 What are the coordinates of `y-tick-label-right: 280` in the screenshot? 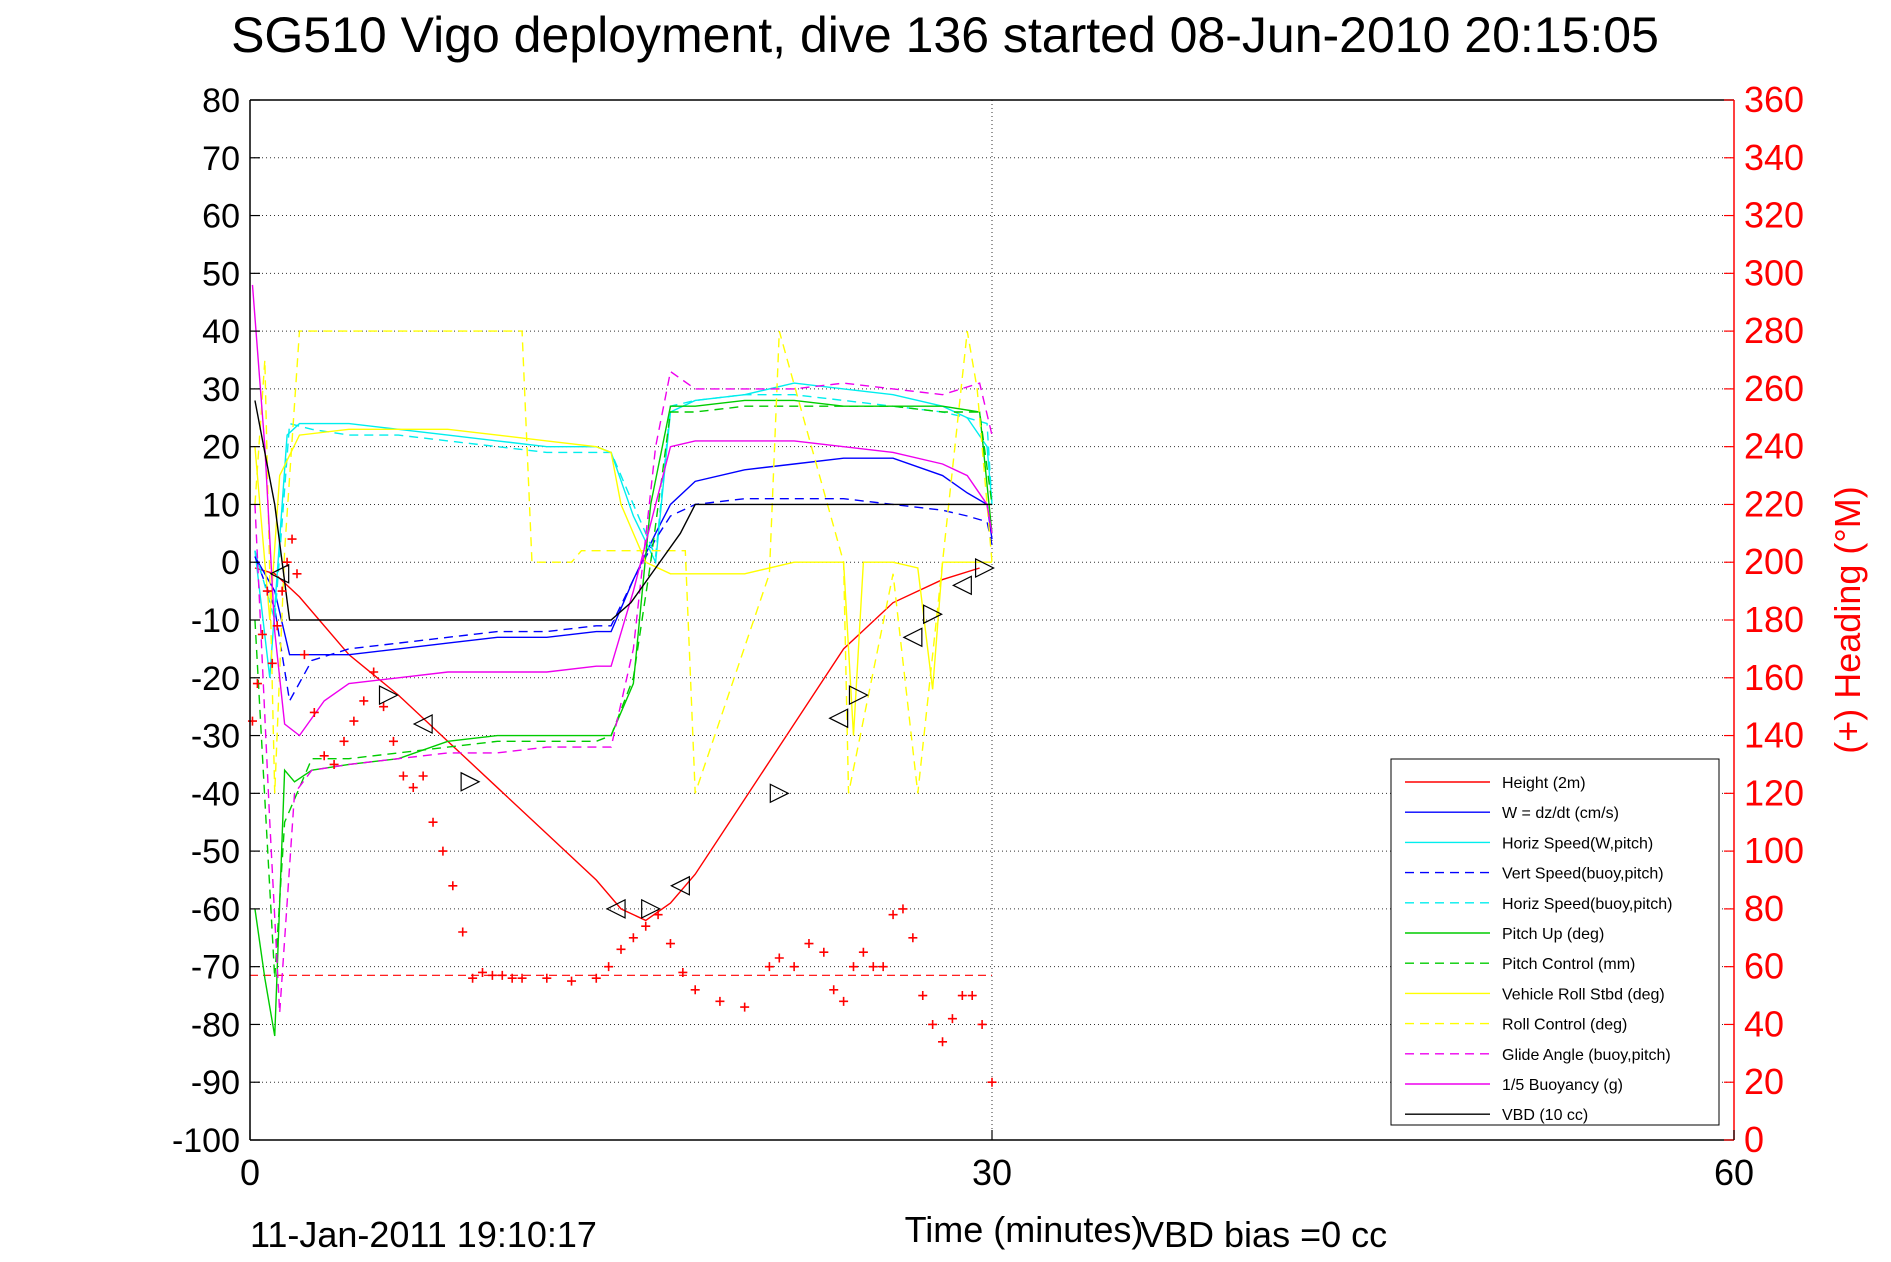 It's located at (1774, 330).